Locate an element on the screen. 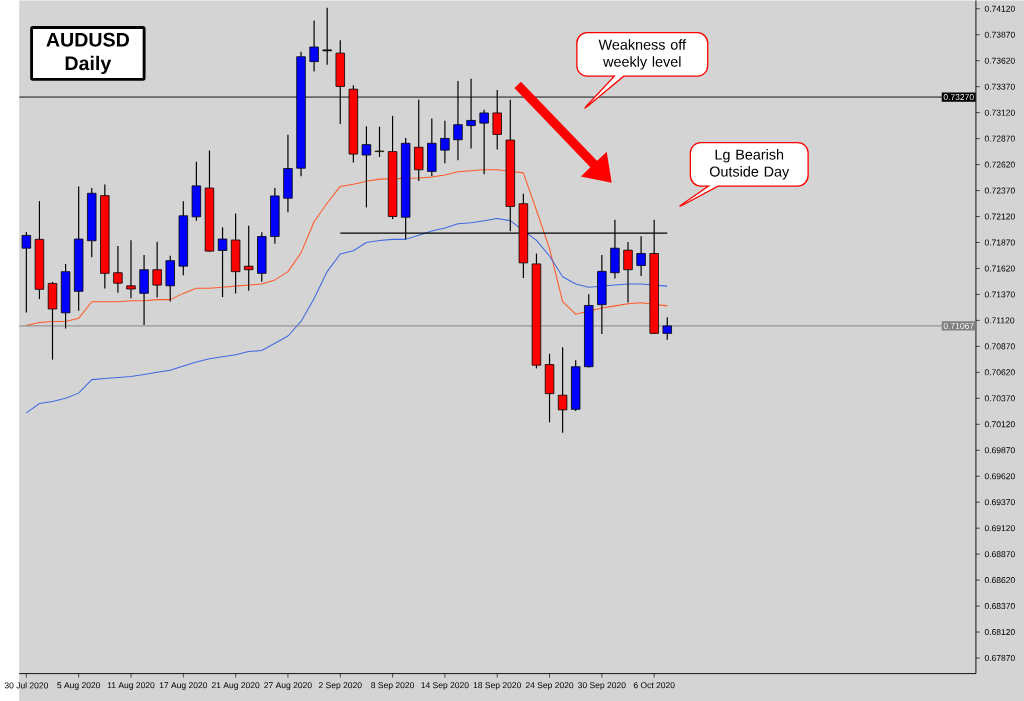  y-tick-label: 0.72620 is located at coordinates (999, 164).